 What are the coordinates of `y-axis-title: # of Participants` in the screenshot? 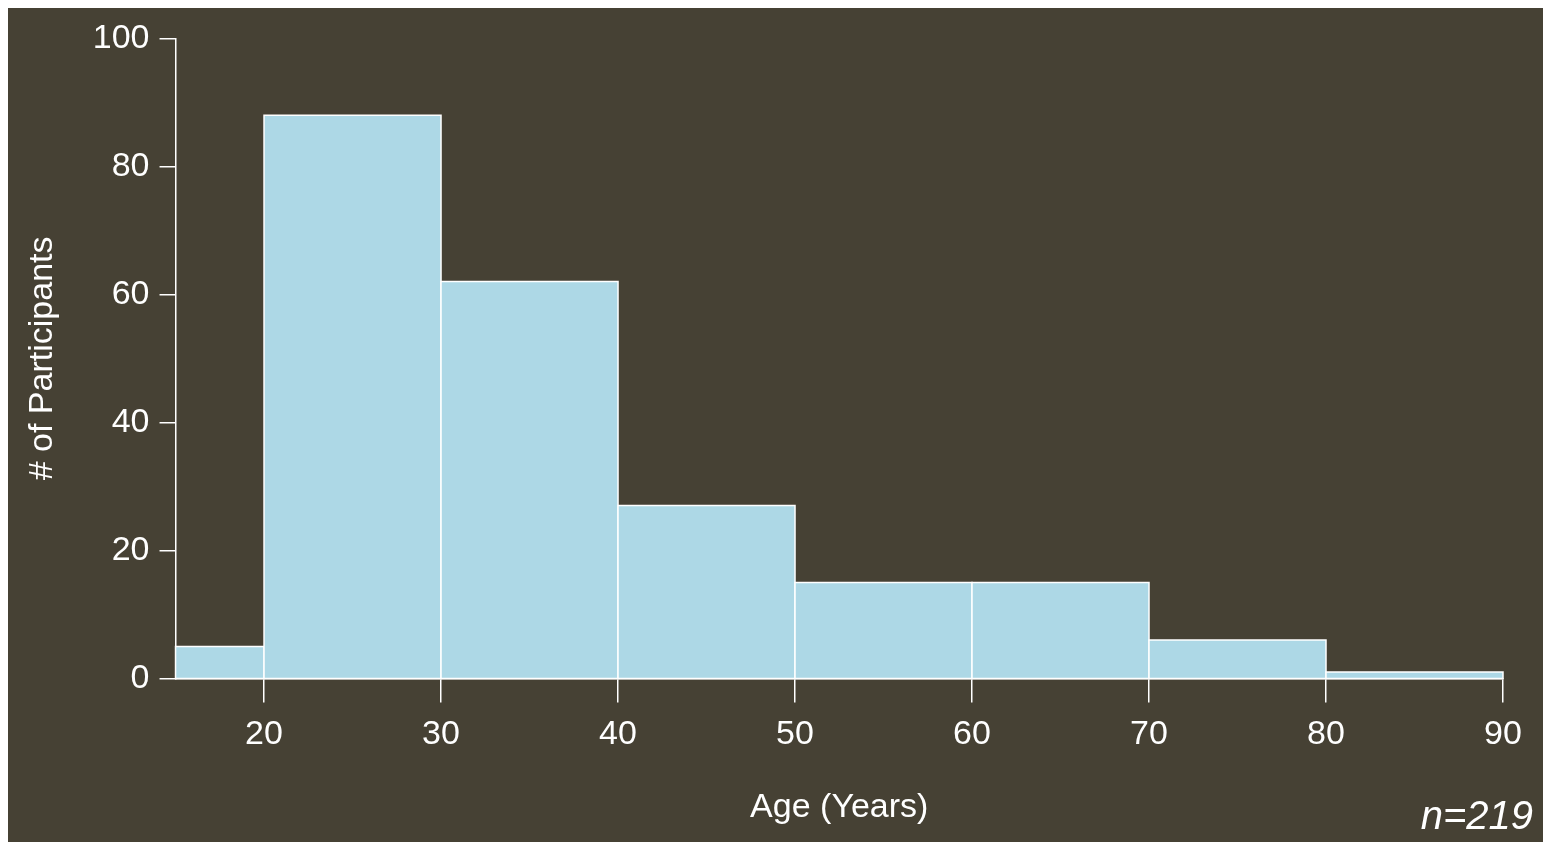 It's located at (39, 358).